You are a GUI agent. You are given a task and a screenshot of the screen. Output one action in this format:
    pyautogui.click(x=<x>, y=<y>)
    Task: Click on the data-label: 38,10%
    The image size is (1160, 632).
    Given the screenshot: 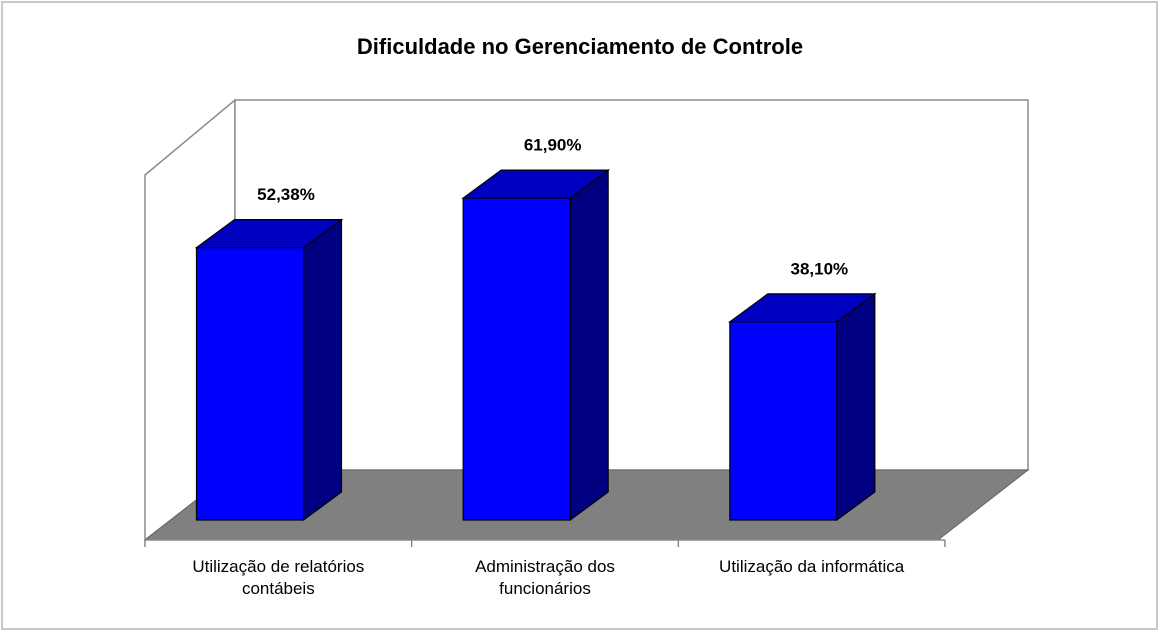 What is the action you would take?
    pyautogui.click(x=819, y=268)
    